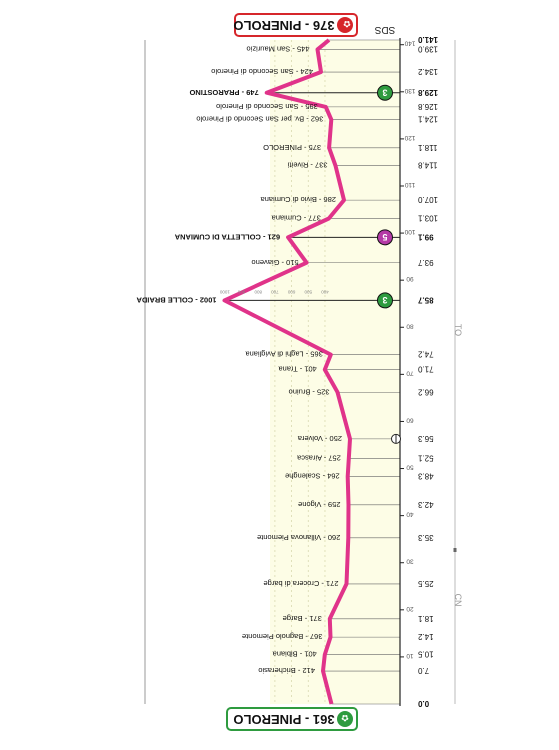 This screenshot has height=750, width=559. I want to click on km-label: 71.0, so click(425, 369).